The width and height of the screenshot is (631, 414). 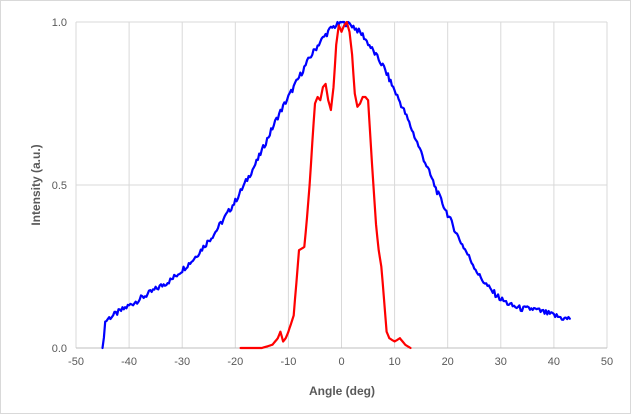 What do you see at coordinates (59, 349) in the screenshot?
I see `y-tick-label: 0.0` at bounding box center [59, 349].